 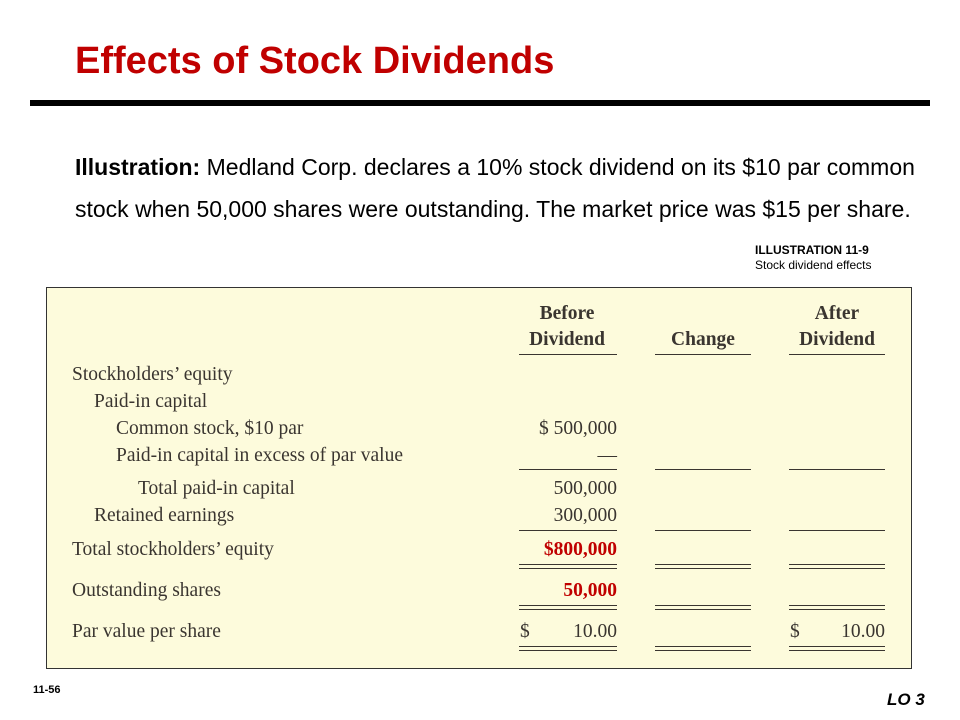 I want to click on illustration-caption: Stock dividend effects, so click(x=813, y=265).